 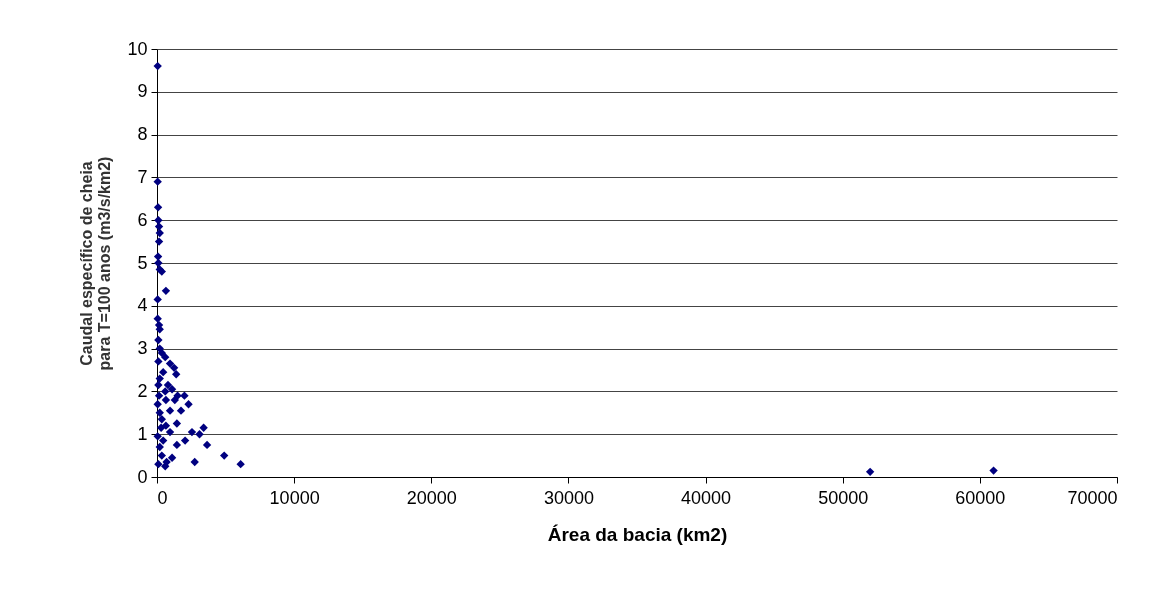 What do you see at coordinates (137, 48) in the screenshot?
I see `y-tick-label: 10` at bounding box center [137, 48].